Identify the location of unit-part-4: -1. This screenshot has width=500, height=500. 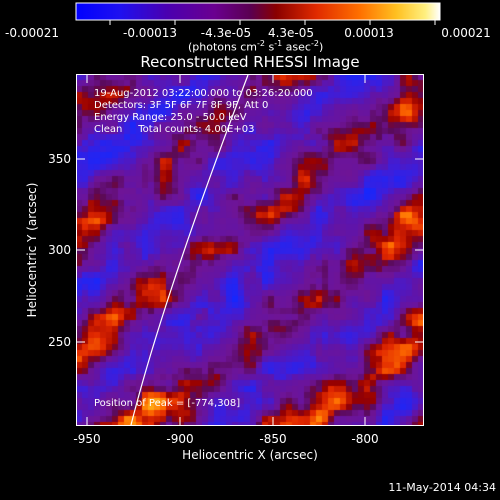
(278, 43).